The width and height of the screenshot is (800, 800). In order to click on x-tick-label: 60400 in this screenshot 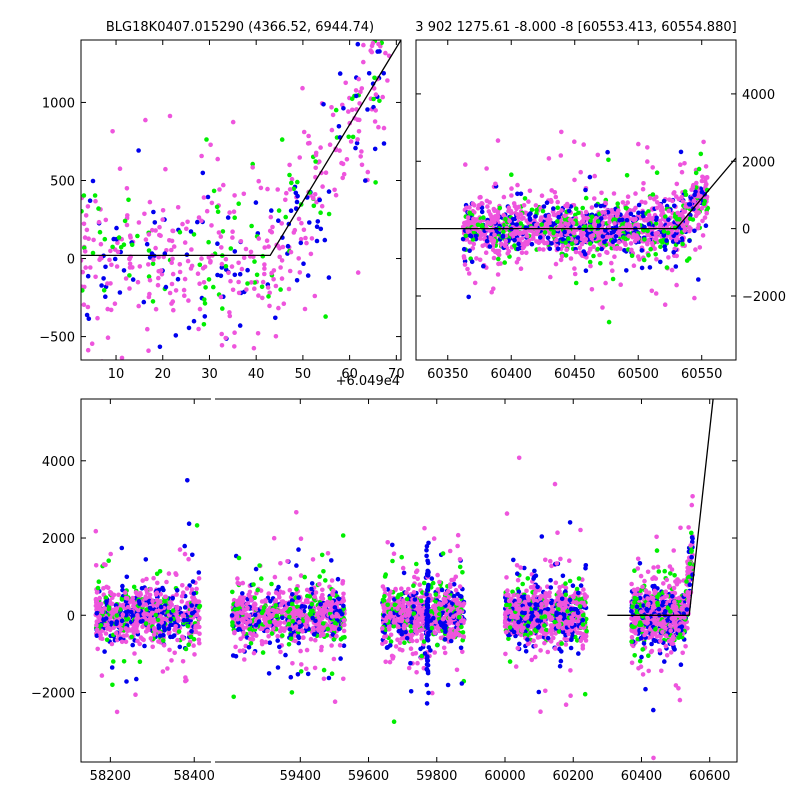, I will do `click(641, 776)`.